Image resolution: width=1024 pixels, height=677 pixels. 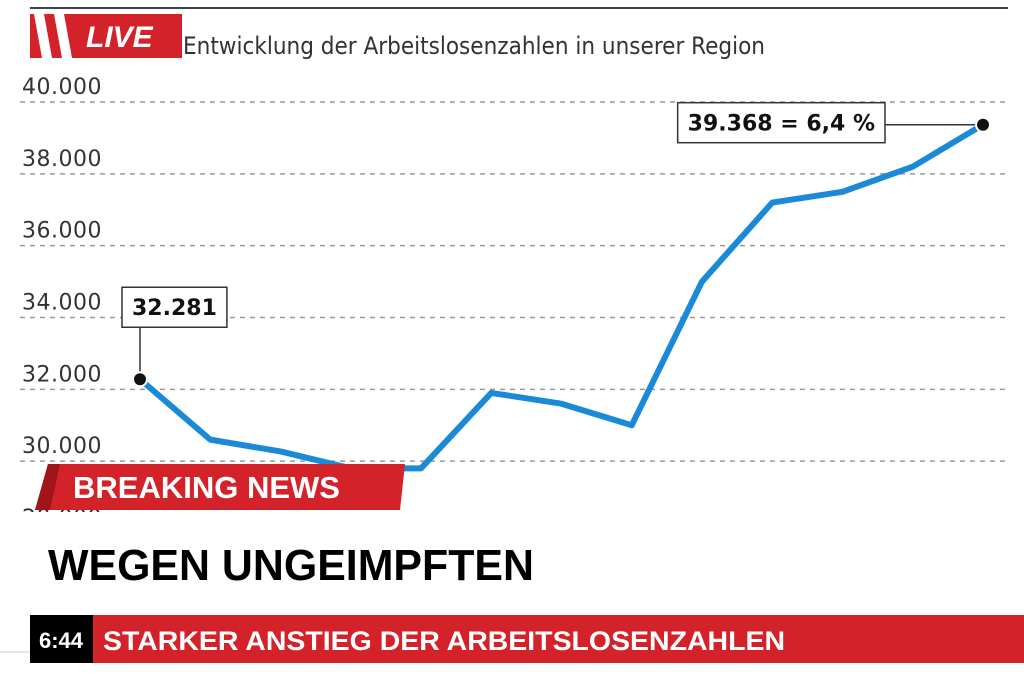 What do you see at coordinates (206, 487) in the screenshot?
I see `breaking-label: BREAKING NEWS` at bounding box center [206, 487].